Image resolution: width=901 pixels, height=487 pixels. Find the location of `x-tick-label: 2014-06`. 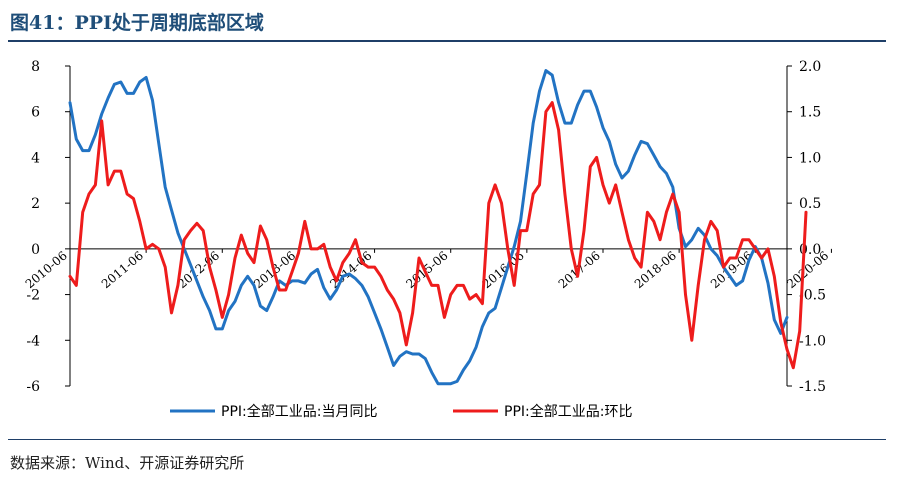

x-tick-label: 2014-06 is located at coordinates (350, 269).